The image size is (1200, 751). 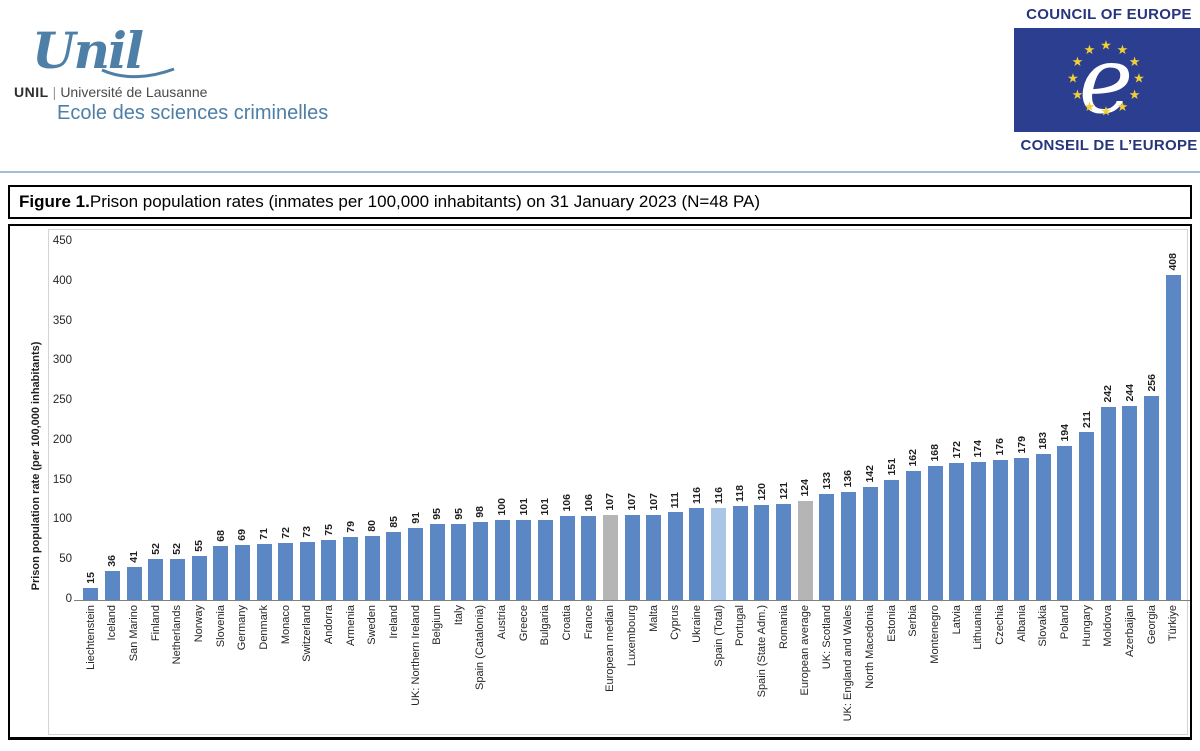 I want to click on category: Spain (Catalonia), so click(x=480, y=676).